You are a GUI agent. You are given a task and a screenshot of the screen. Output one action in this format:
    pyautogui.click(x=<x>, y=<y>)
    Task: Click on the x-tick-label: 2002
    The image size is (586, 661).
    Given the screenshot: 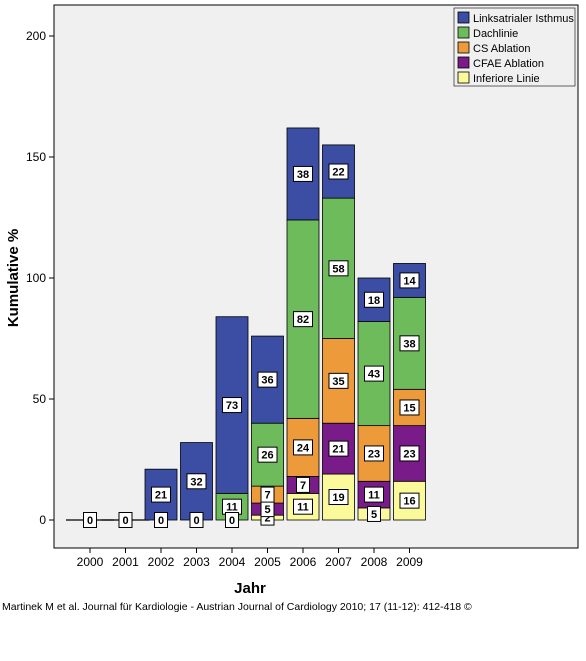 What is the action you would take?
    pyautogui.click(x=161, y=562)
    